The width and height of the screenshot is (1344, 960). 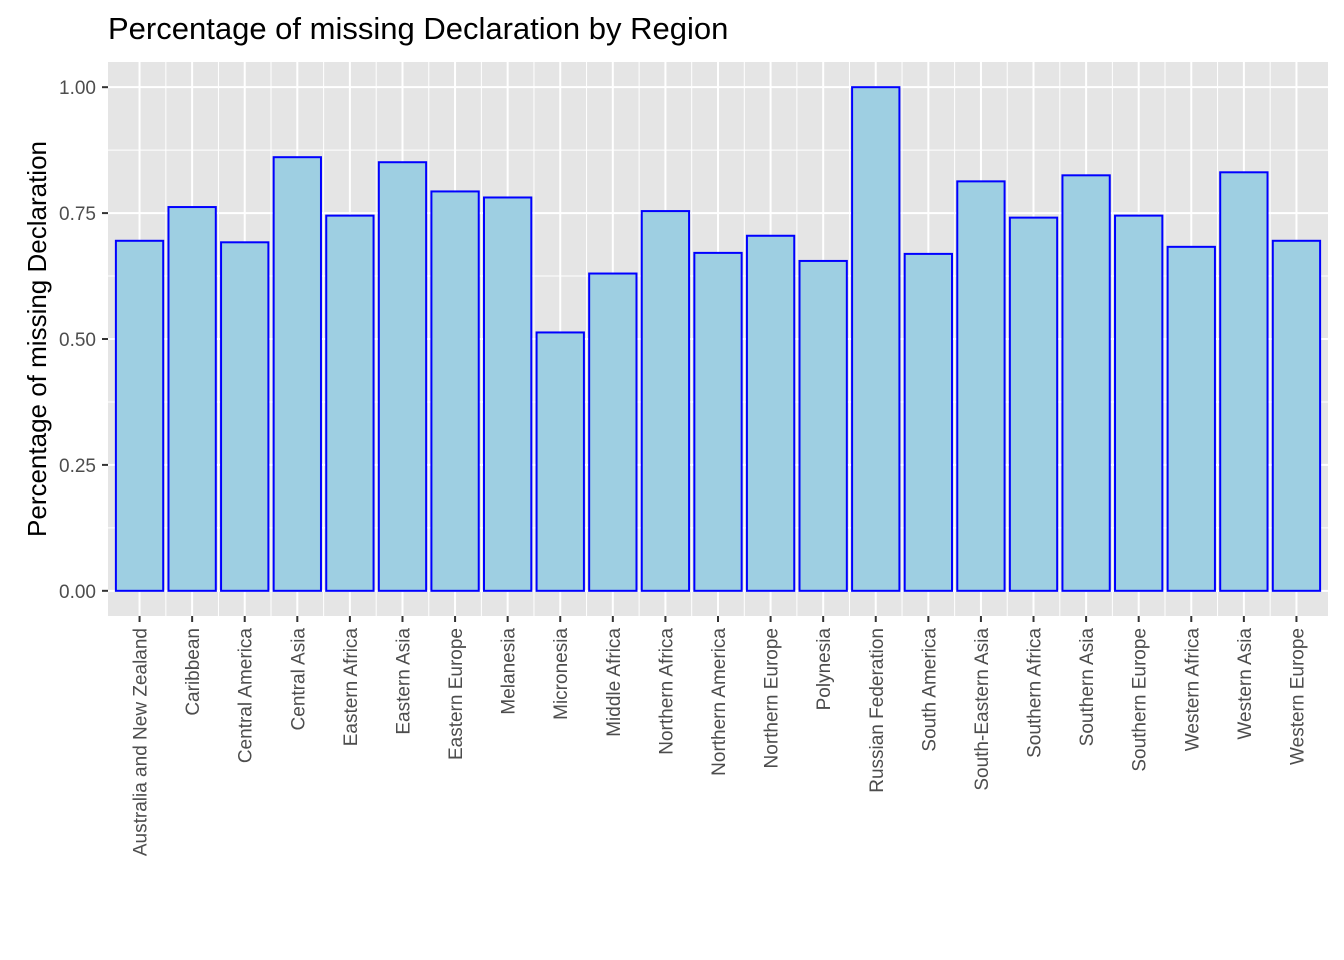 What do you see at coordinates (509, 671) in the screenshot?
I see `x-tick-label: Melanesia` at bounding box center [509, 671].